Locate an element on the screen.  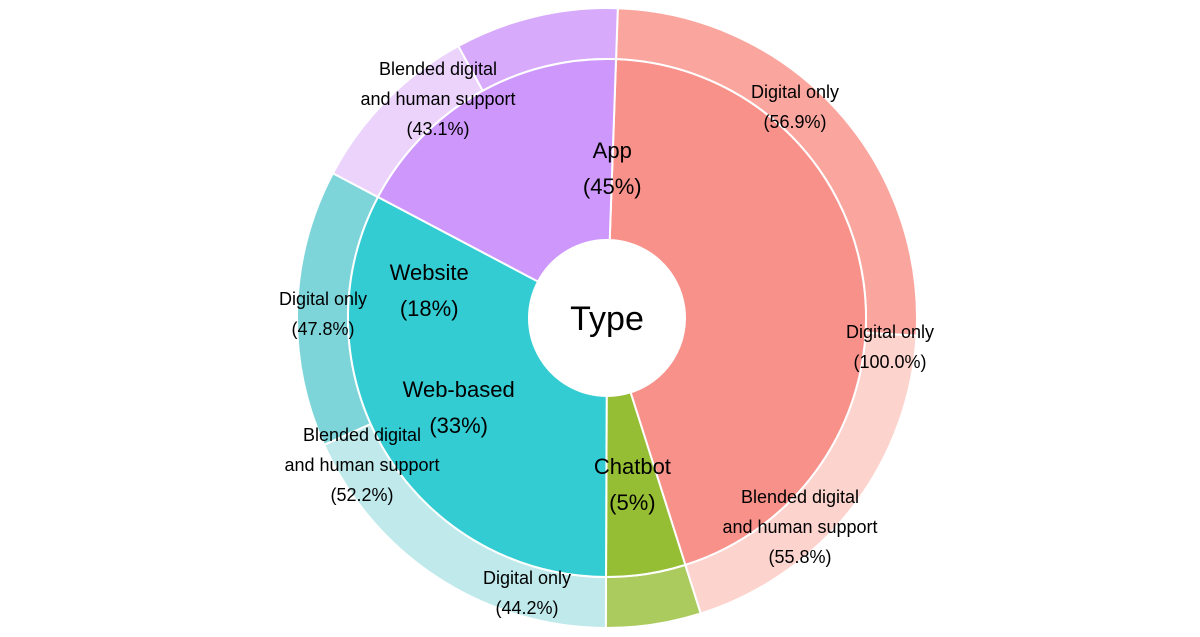
outer-label-website-blended-digital-and-human-support-percent: (52.2%) is located at coordinates (361, 495).